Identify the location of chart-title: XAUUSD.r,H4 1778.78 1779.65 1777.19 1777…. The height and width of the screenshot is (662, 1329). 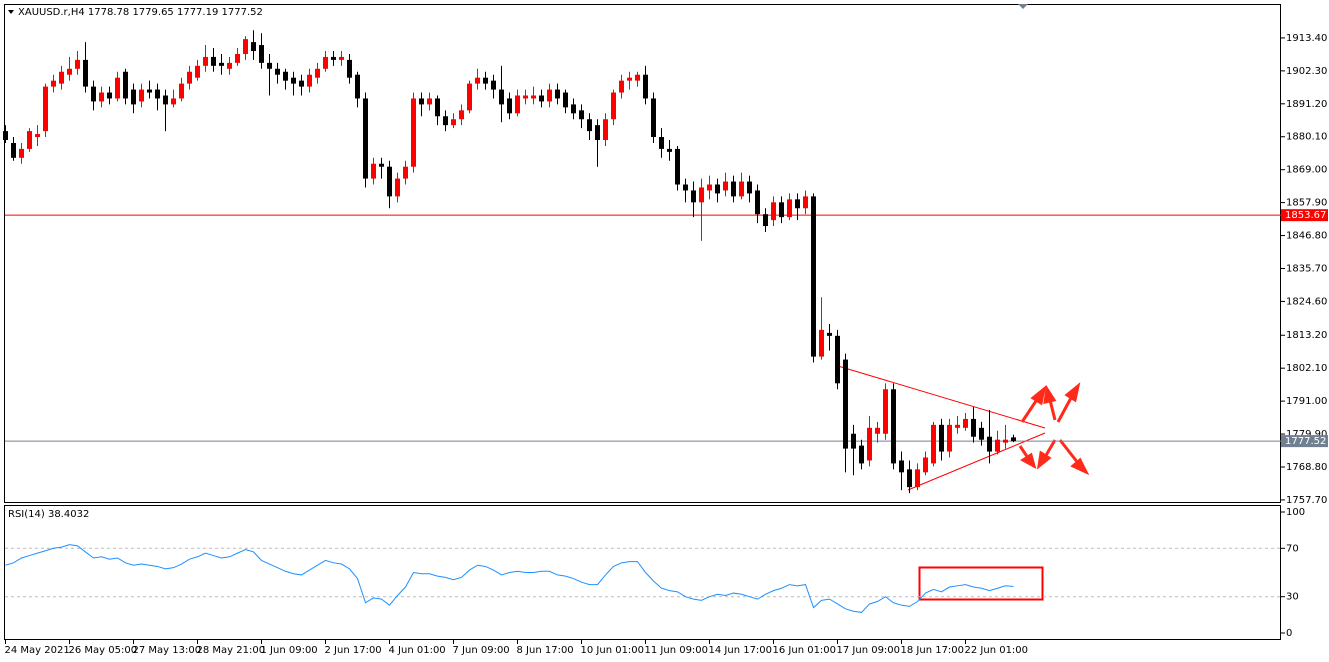
(140, 12).